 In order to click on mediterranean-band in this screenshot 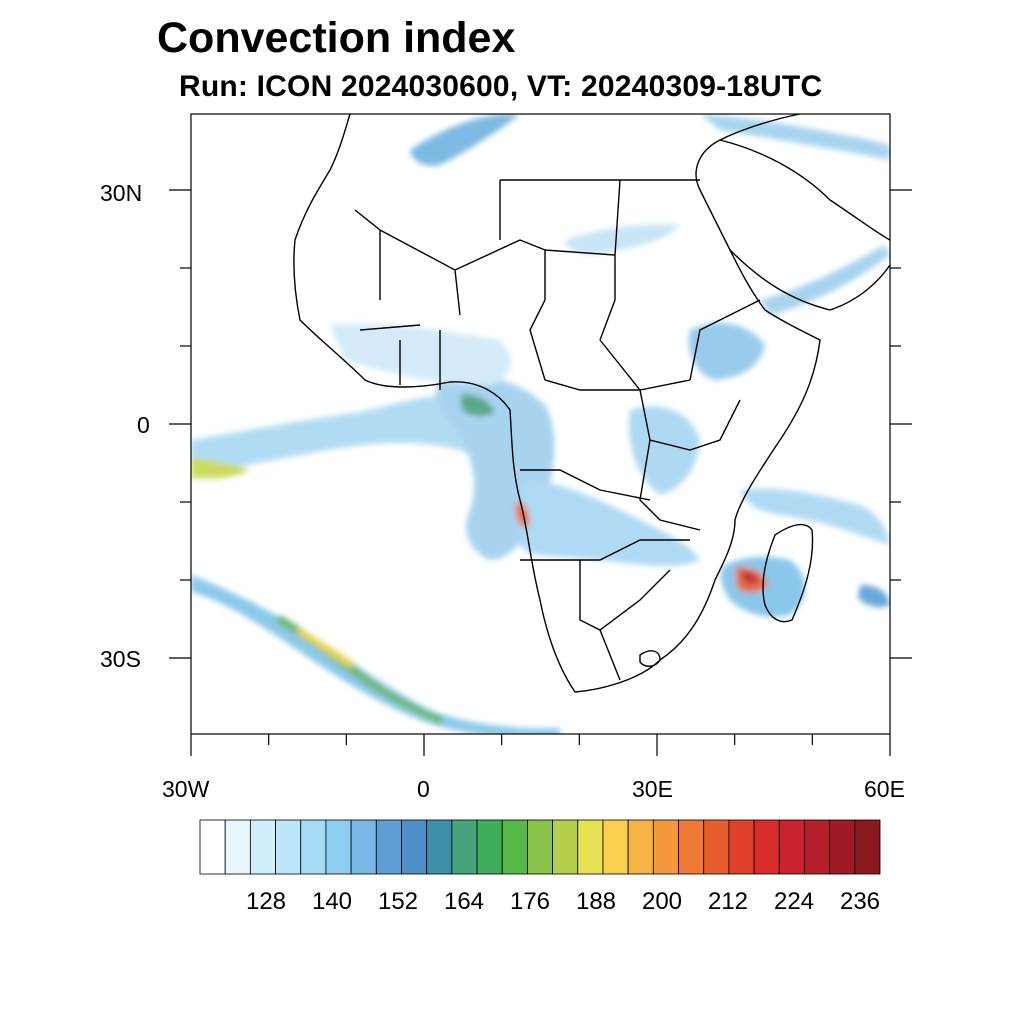, I will do `click(465, 140)`.